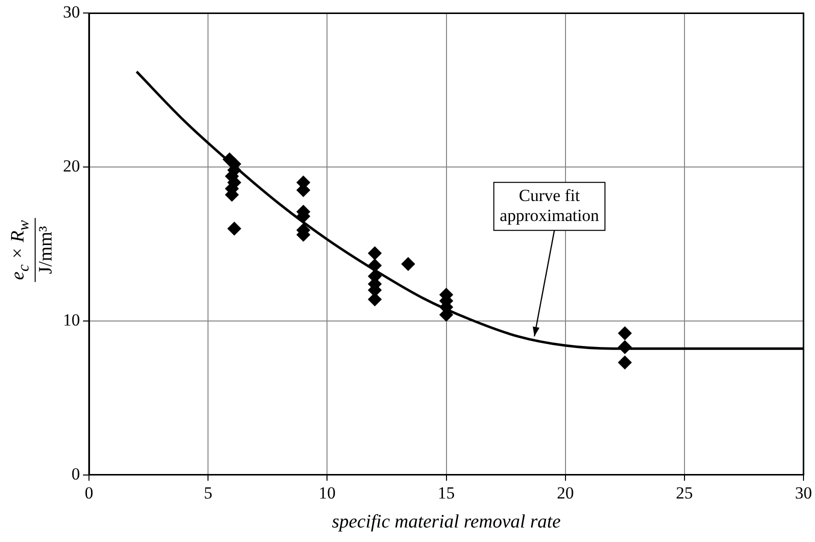 The image size is (815, 542). Describe the element at coordinates (684, 492) in the screenshot. I see `x-tick-label: 25` at that location.